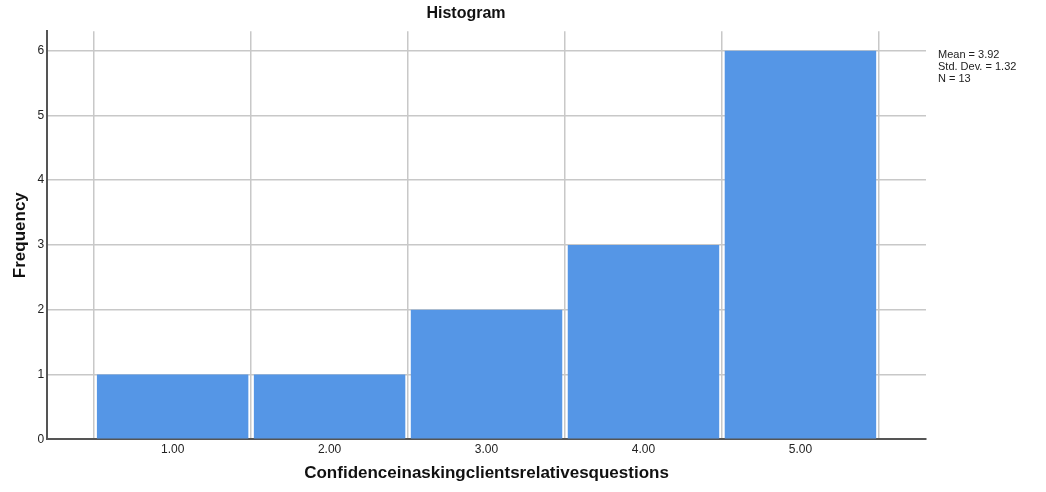 Image resolution: width=1046 pixels, height=492 pixels. Describe the element at coordinates (329, 448) in the screenshot. I see `x-tick-label: 2.00` at that location.